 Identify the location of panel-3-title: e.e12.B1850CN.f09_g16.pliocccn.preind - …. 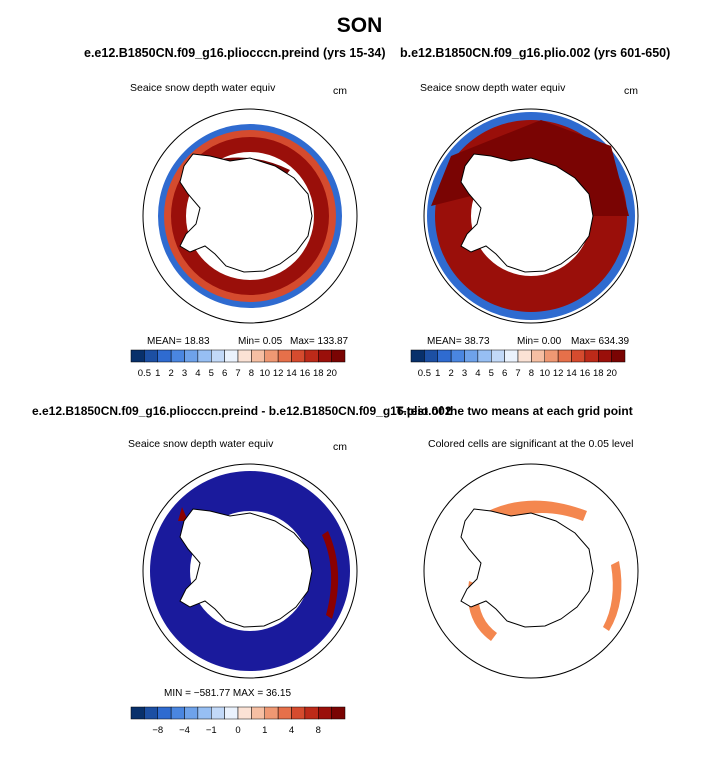
(242, 411).